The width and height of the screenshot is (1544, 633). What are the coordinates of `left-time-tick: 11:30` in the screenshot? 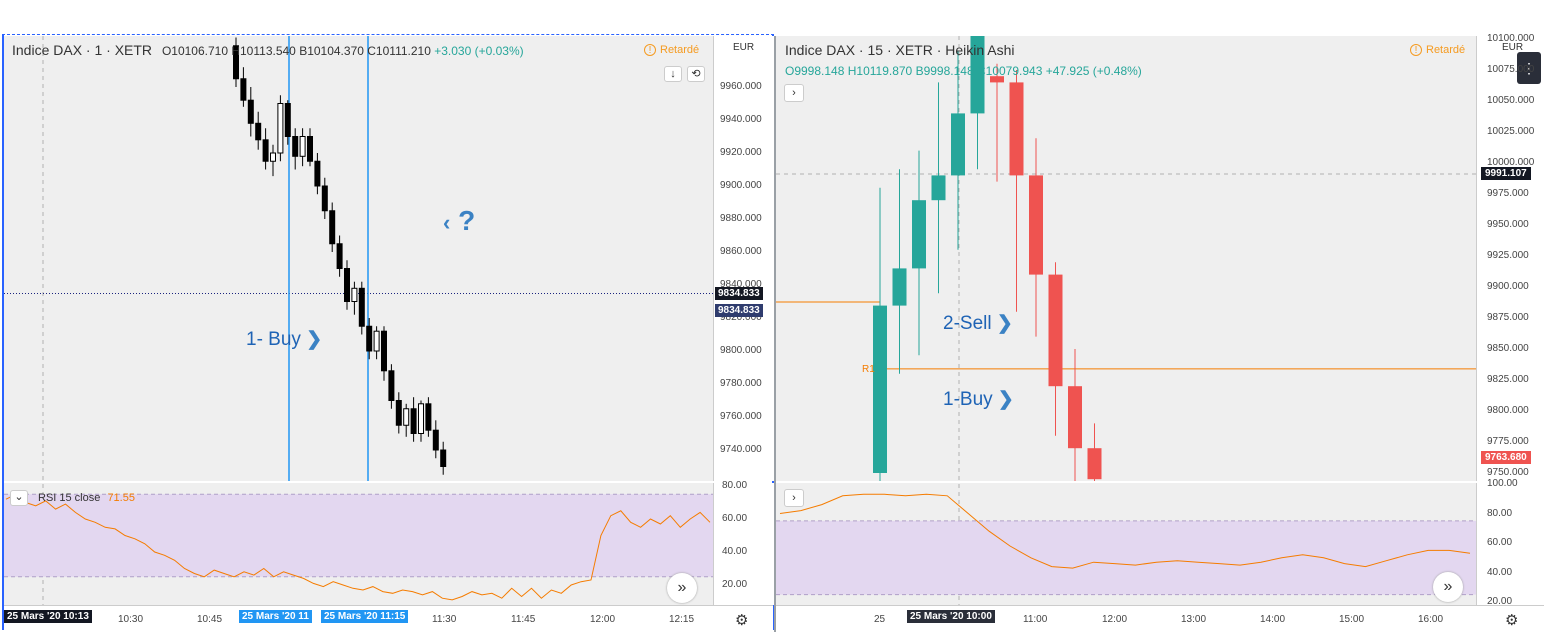 It's located at (444, 619).